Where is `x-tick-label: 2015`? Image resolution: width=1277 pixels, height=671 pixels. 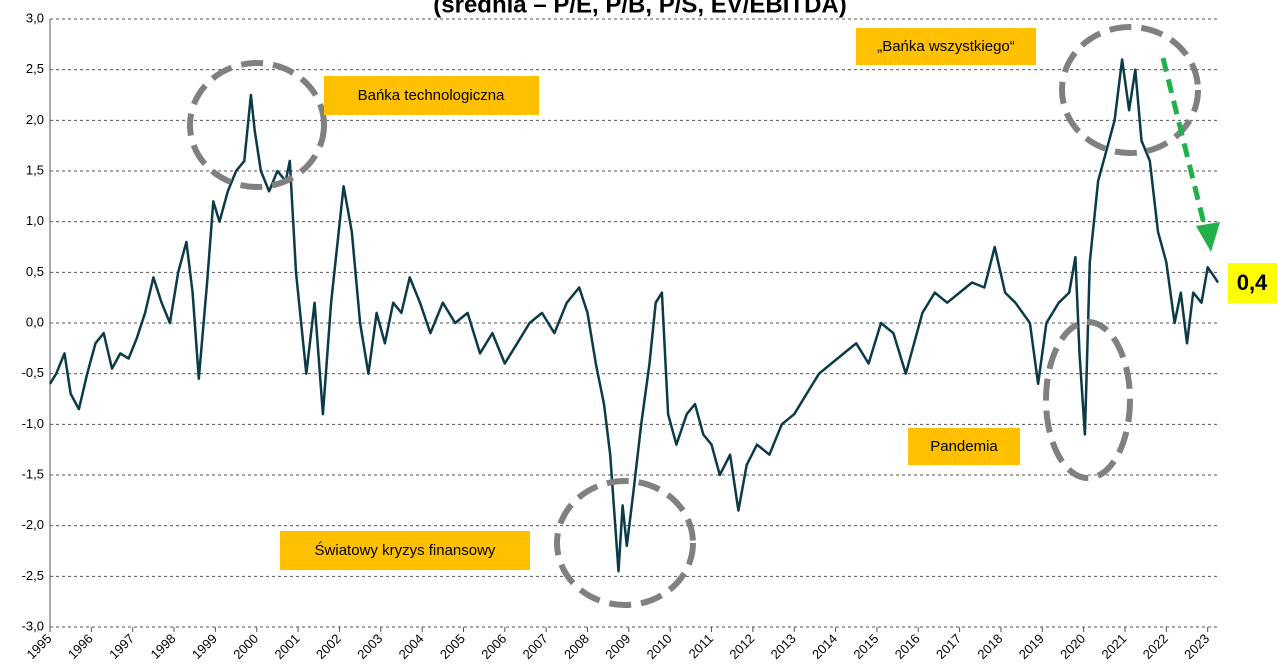
x-tick-label: 2015 is located at coordinates (865, 646).